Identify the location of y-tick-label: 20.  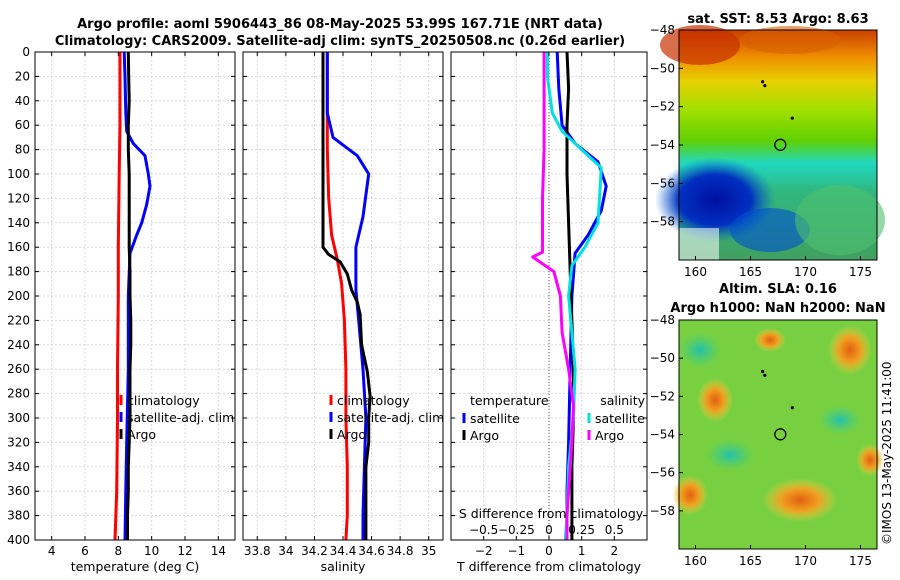
(22, 76).